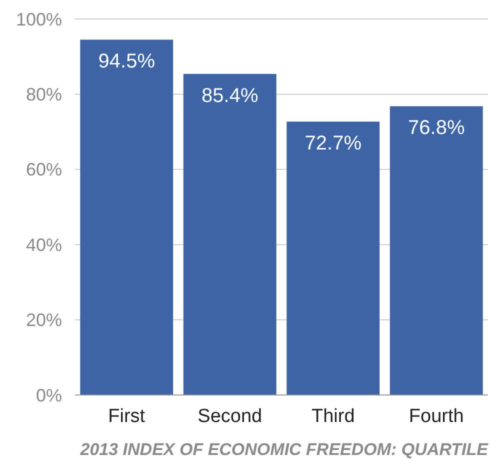 The image size is (490, 464). Describe the element at coordinates (49, 395) in the screenshot. I see `y-tick-label: 0%` at that location.